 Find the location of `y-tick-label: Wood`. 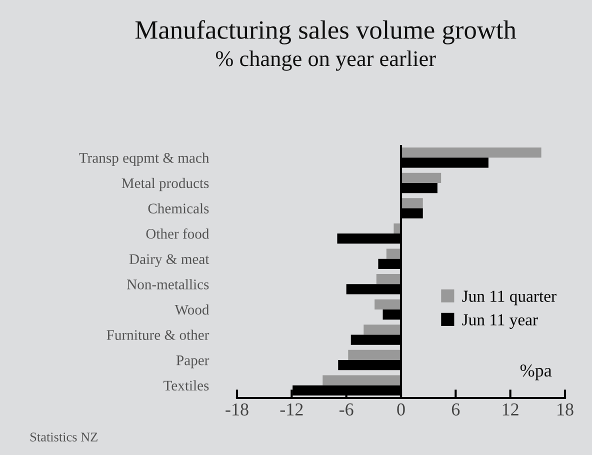

y-tick-label: Wood is located at coordinates (192, 309).